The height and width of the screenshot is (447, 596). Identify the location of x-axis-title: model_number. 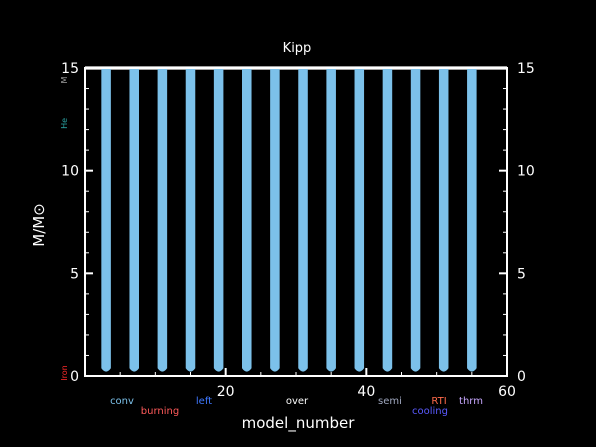
(299, 423).